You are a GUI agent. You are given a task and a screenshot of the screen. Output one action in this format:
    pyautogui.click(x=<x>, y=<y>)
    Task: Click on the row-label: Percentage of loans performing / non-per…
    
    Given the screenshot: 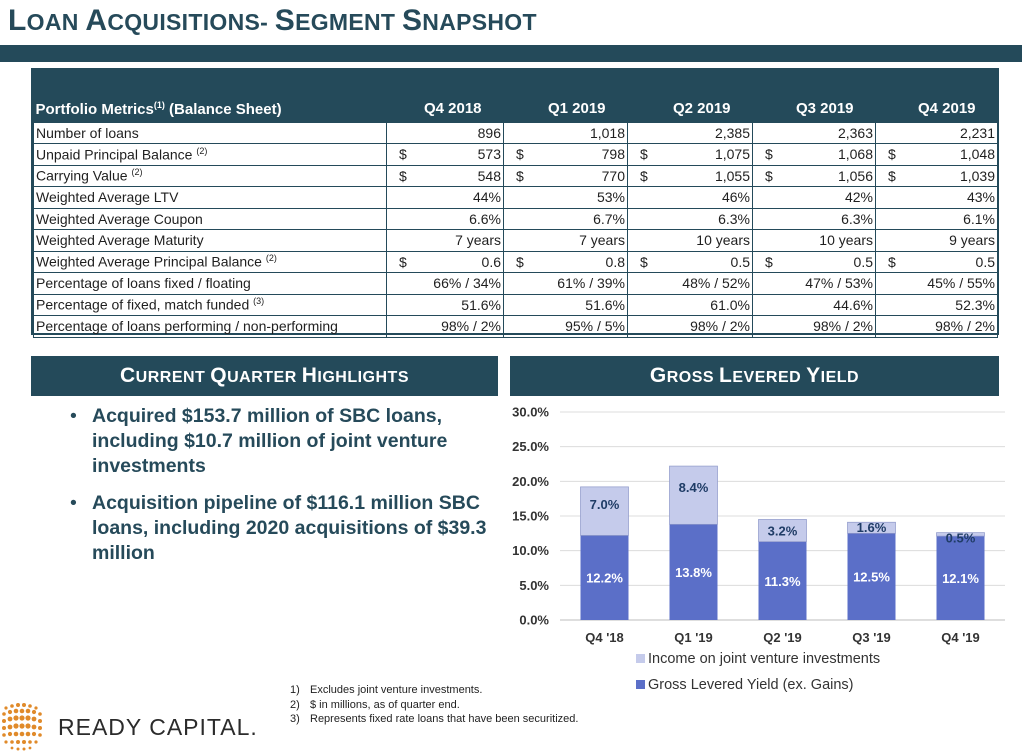 What is the action you would take?
    pyautogui.click(x=210, y=326)
    